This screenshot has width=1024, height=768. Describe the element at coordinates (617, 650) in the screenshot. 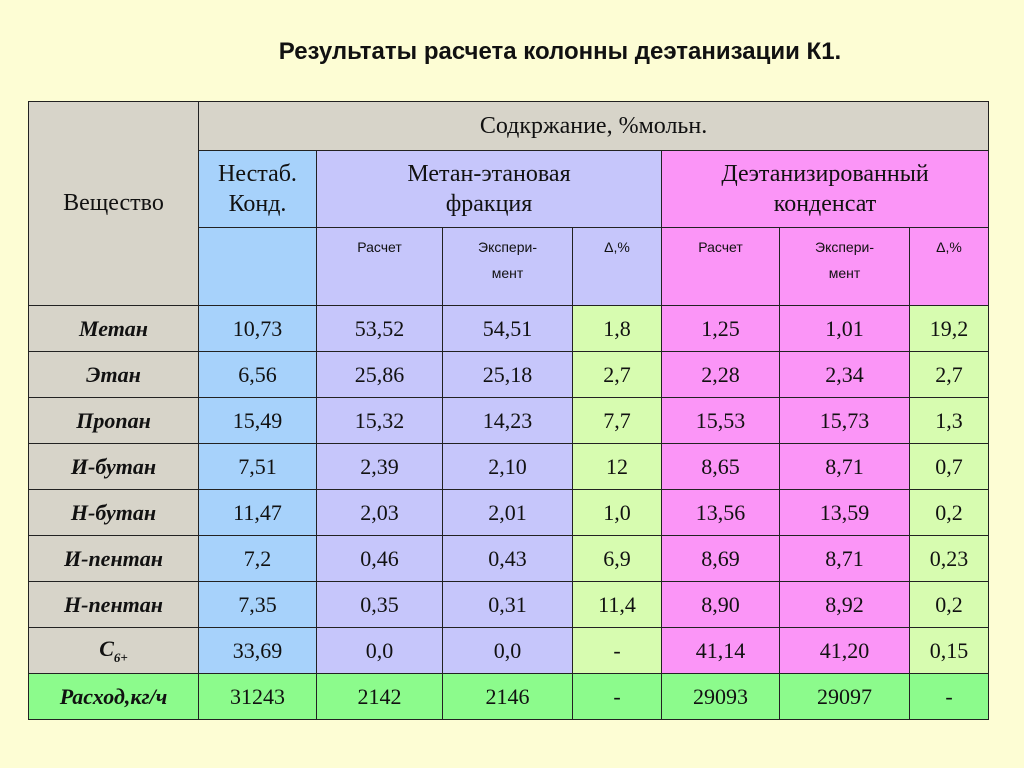

I see `me-delta-value: -` at that location.